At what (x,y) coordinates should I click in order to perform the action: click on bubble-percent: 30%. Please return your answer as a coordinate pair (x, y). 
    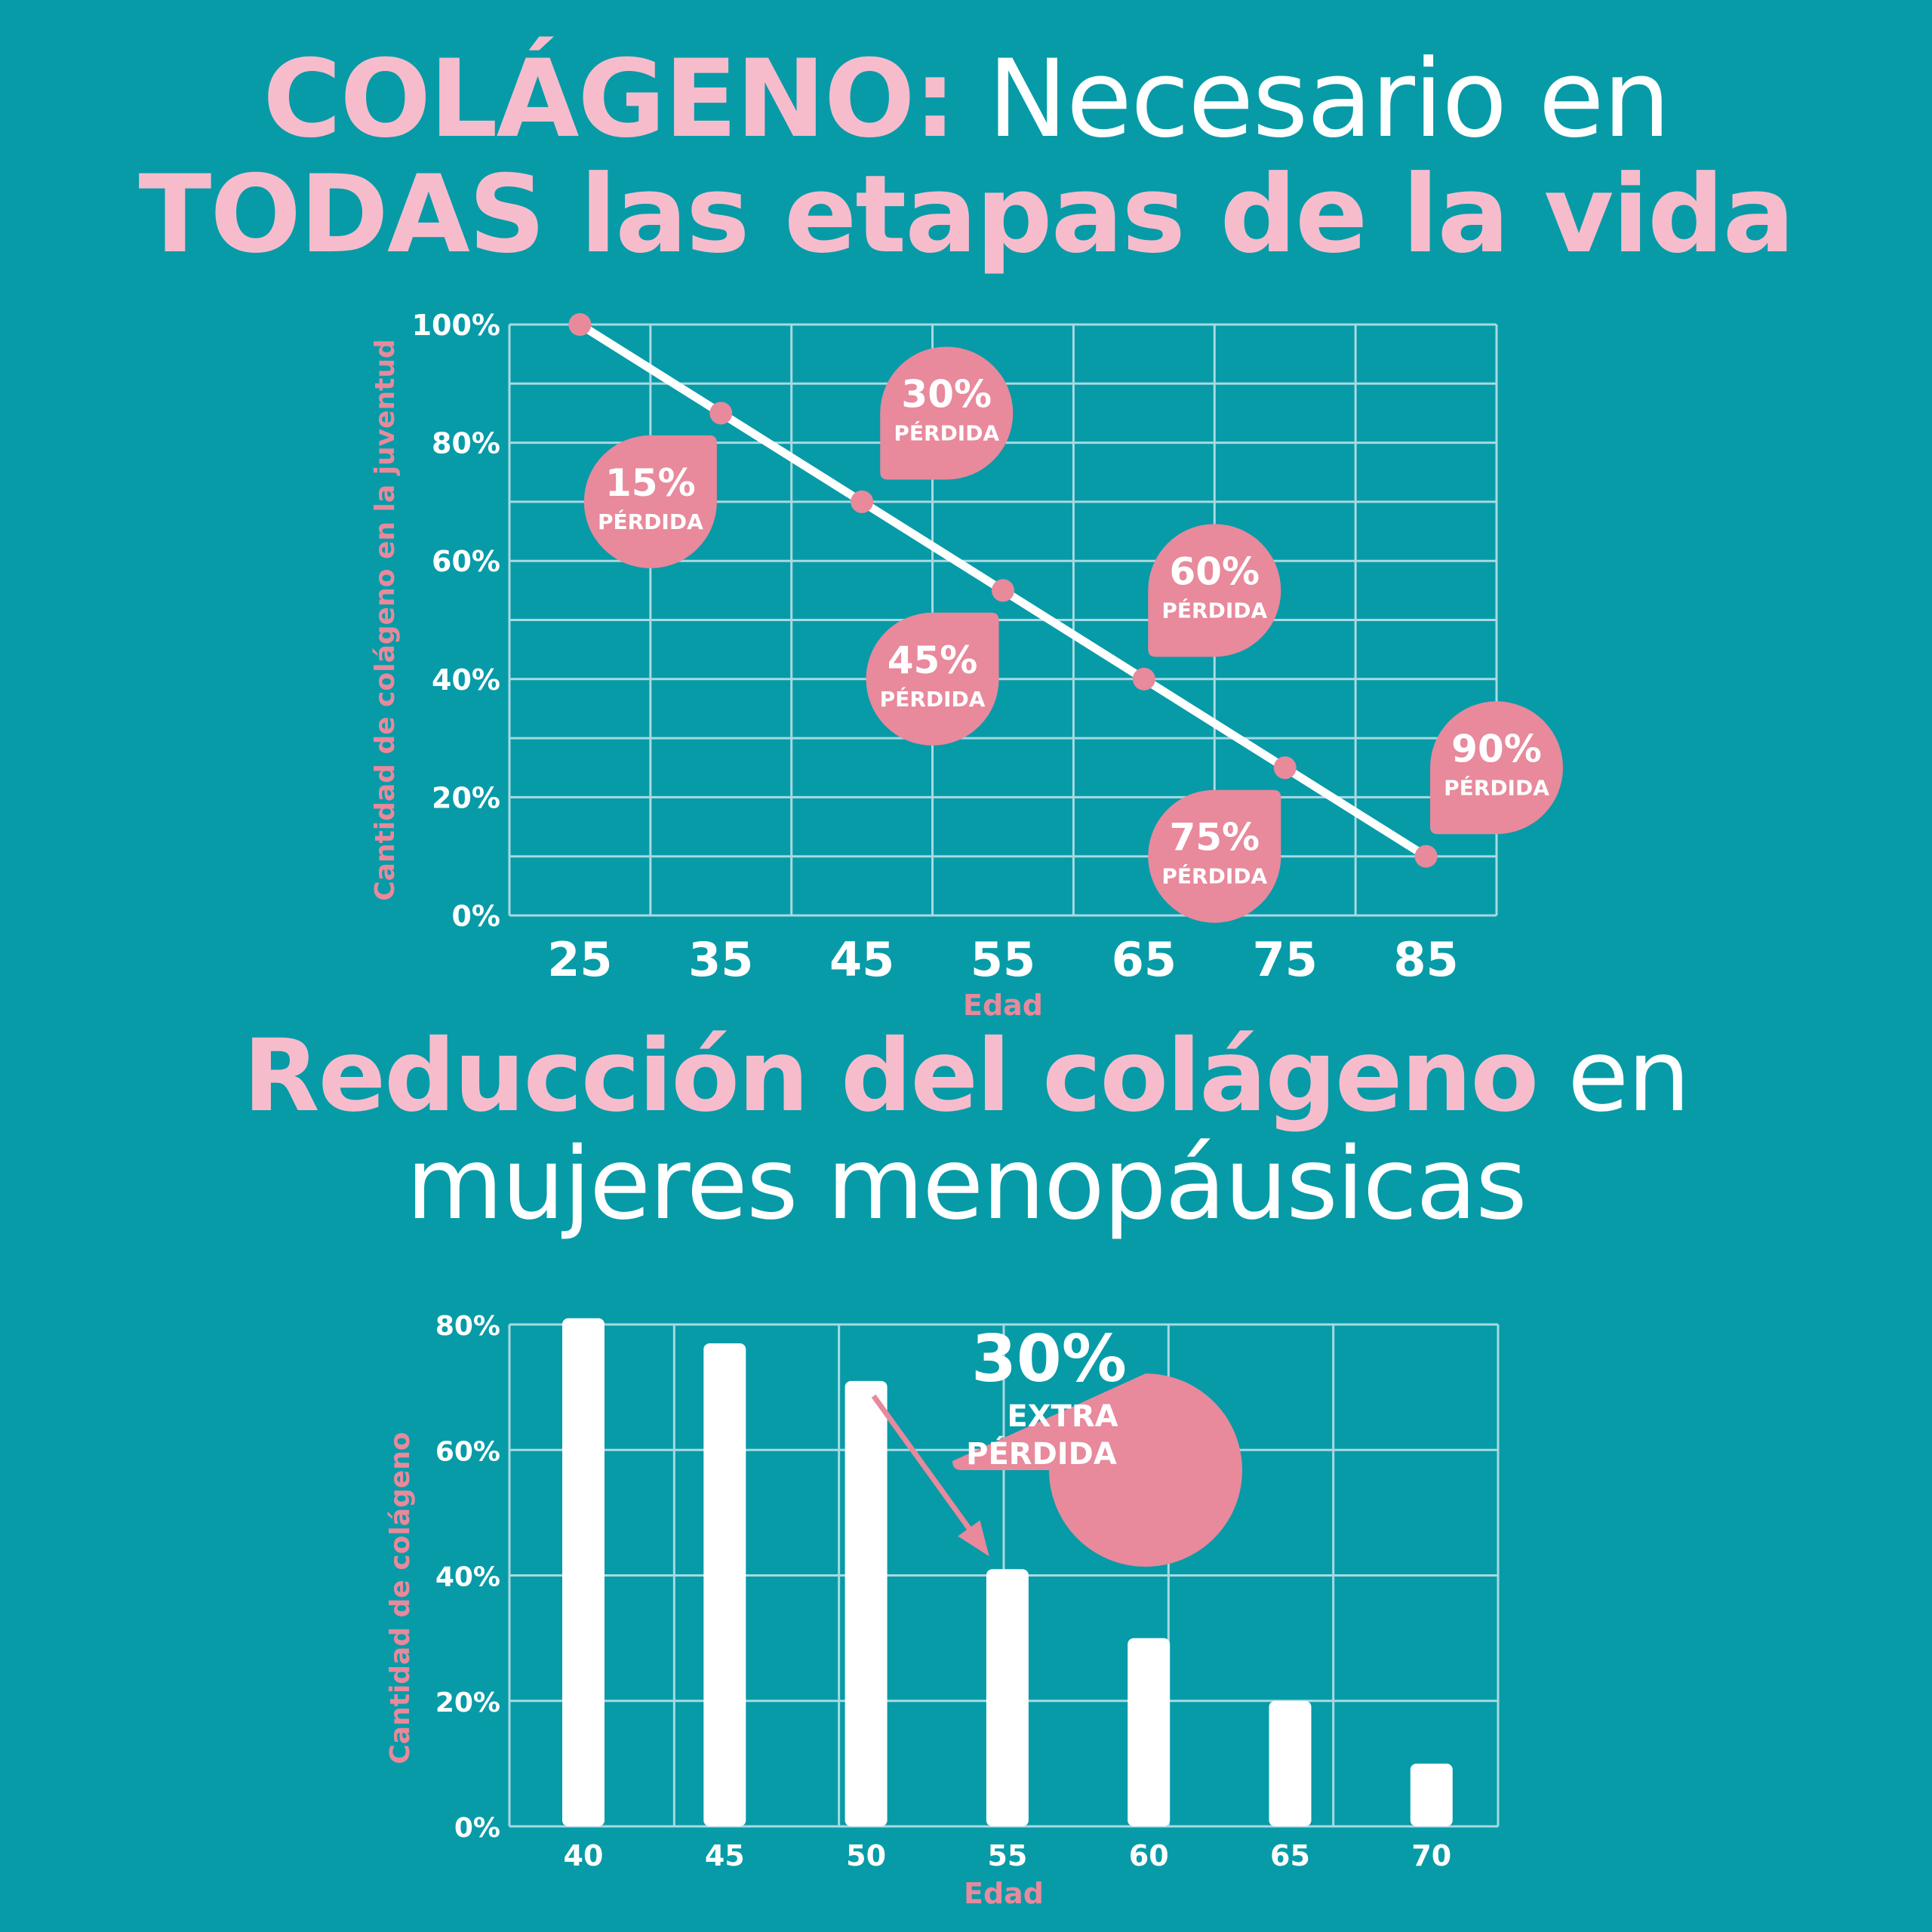
    Looking at the image, I should click on (946, 394).